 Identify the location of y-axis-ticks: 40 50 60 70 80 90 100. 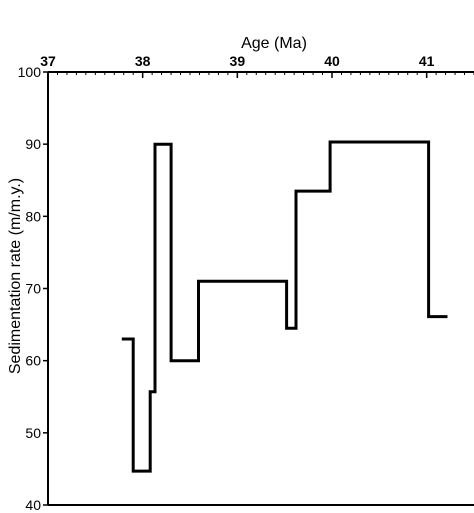
(33, 288).